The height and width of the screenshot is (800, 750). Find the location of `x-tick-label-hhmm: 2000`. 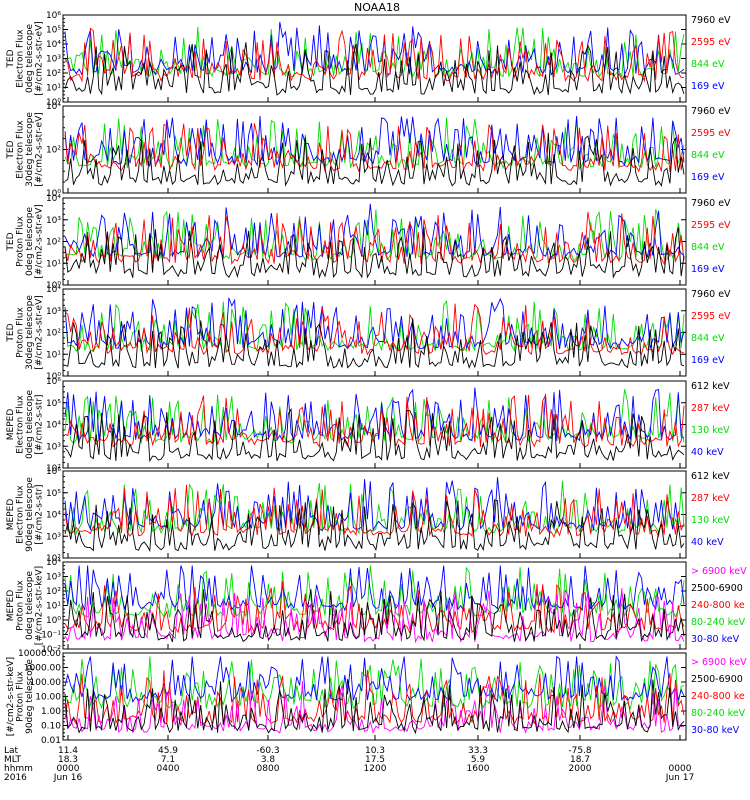

x-tick-label-hhmm: 2000 is located at coordinates (580, 769).